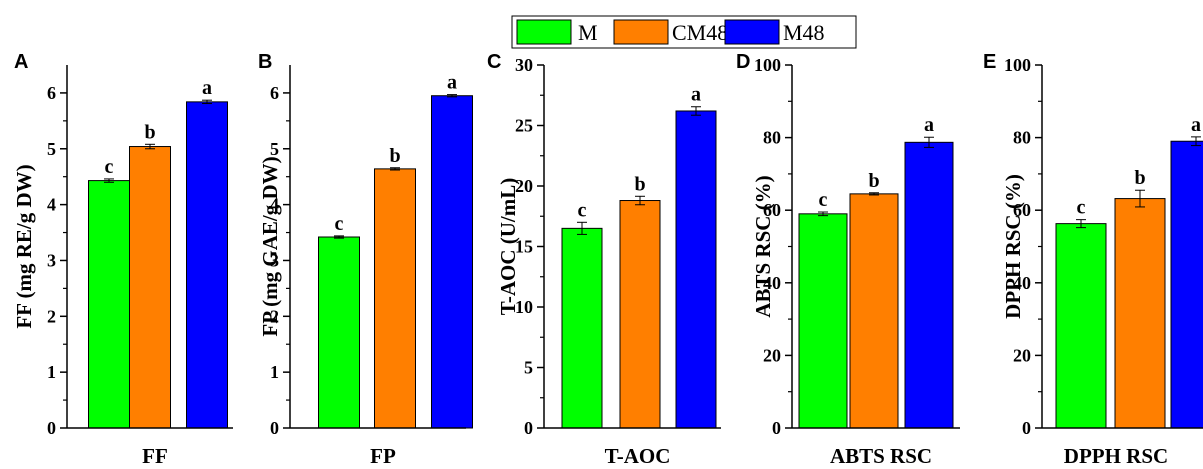 The image size is (1203, 469). Describe the element at coordinates (524, 126) in the screenshot. I see `y-tick-label: 25` at that location.